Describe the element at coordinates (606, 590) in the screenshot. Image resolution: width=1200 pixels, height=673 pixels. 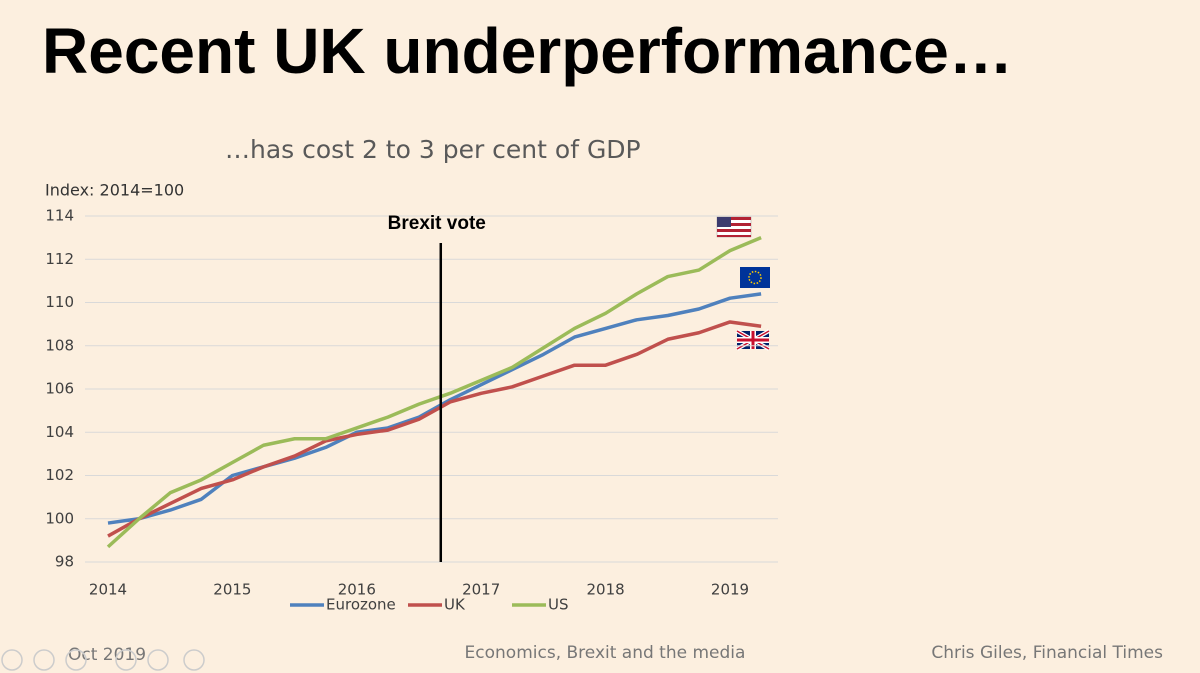
I see `x-tick-label: 2018` at that location.